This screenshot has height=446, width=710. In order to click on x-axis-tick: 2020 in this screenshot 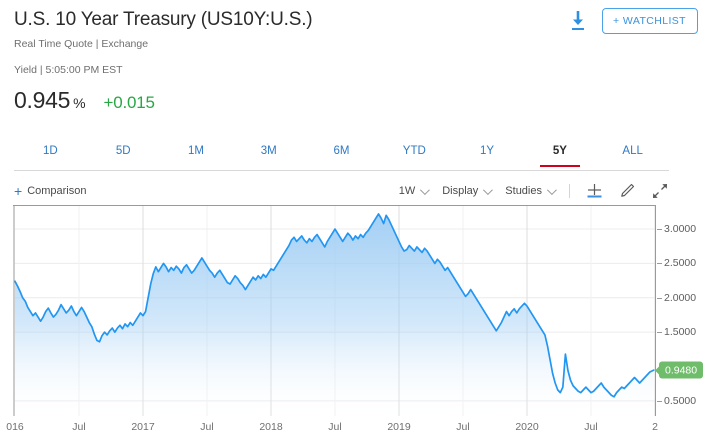, I will do `click(527, 427)`.